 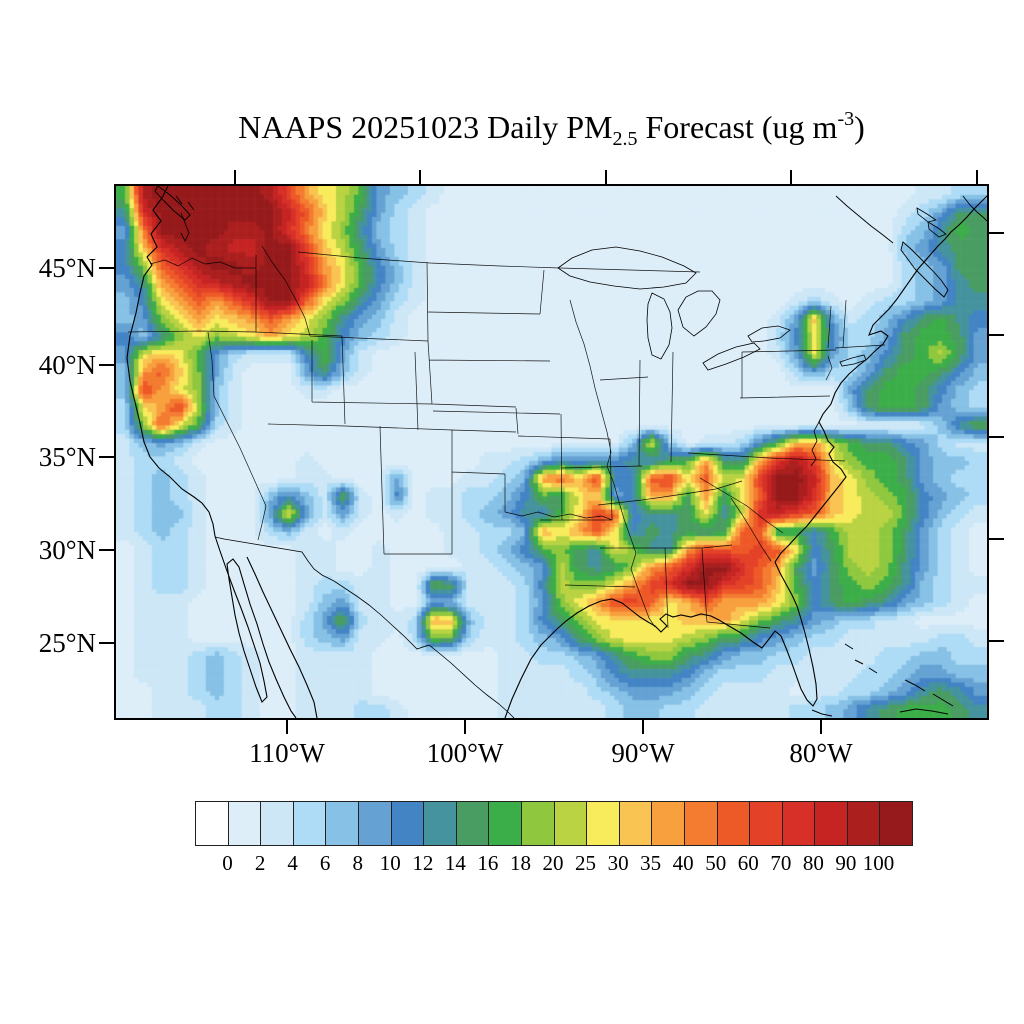 I want to click on lake-erie, so click(x=731, y=356).